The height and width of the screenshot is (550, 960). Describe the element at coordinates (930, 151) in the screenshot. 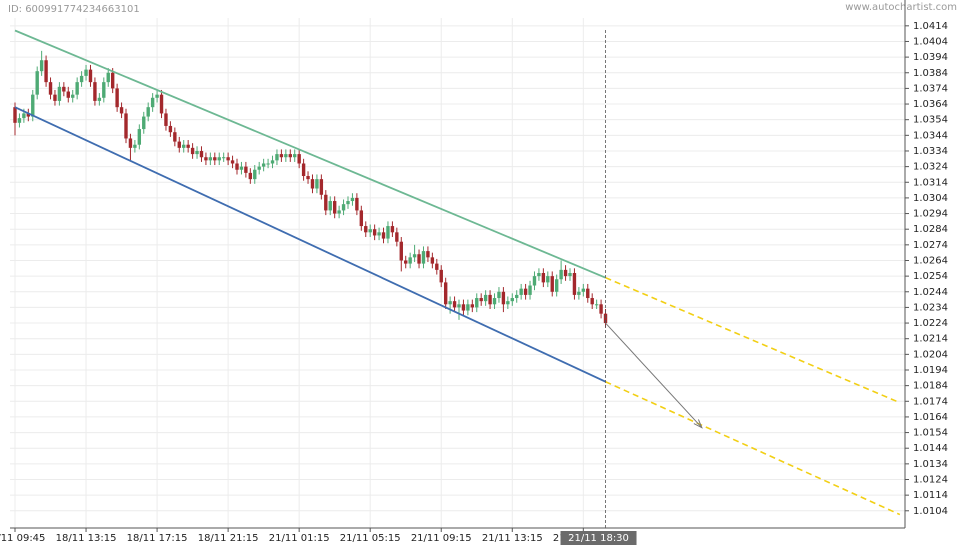

I see `y-tick-label: 1.0334` at that location.